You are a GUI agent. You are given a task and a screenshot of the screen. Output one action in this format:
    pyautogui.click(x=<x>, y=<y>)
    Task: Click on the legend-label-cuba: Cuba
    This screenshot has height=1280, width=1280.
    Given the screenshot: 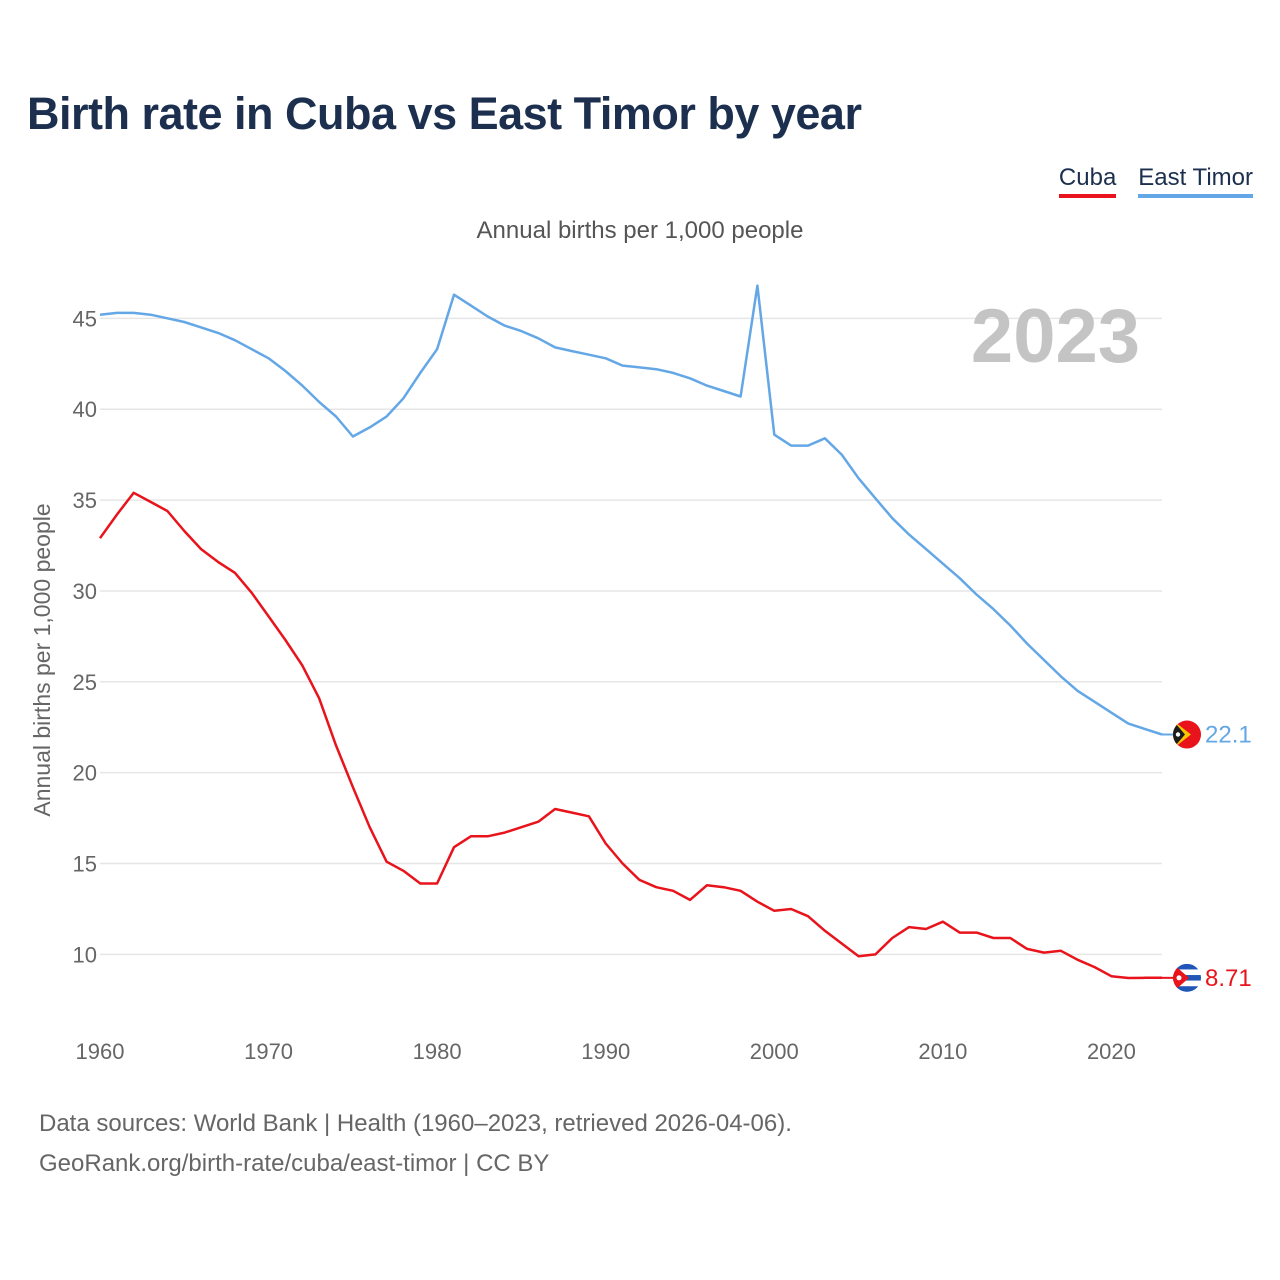 What is the action you would take?
    pyautogui.click(x=1087, y=177)
    